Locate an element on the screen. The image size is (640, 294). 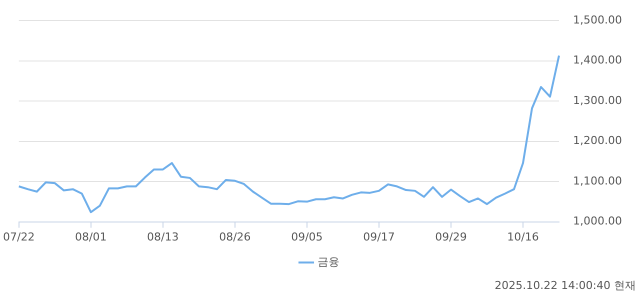
y-tick-label: 1,300.00 is located at coordinates (597, 100).